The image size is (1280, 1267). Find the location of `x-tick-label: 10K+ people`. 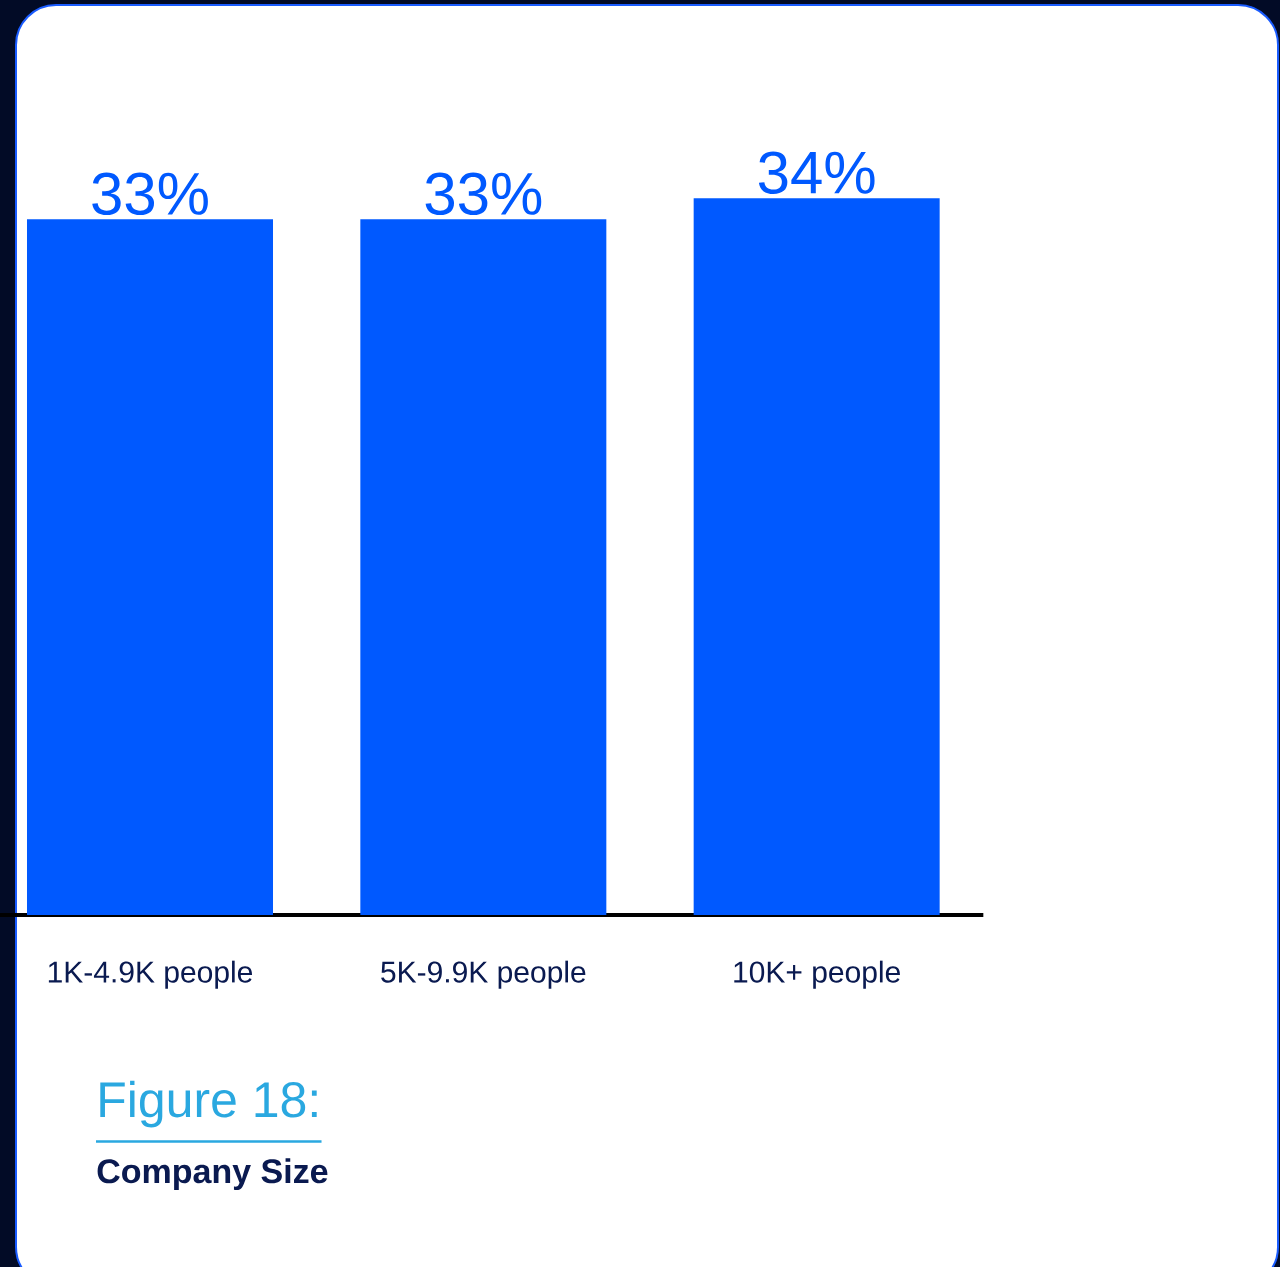

x-tick-label: 10K+ people is located at coordinates (817, 974).